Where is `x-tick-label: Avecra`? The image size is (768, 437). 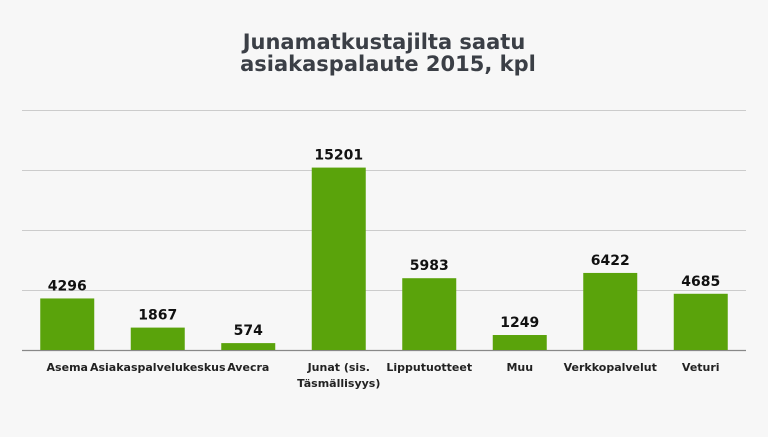 x-tick-label: Avecra is located at coordinates (248, 367).